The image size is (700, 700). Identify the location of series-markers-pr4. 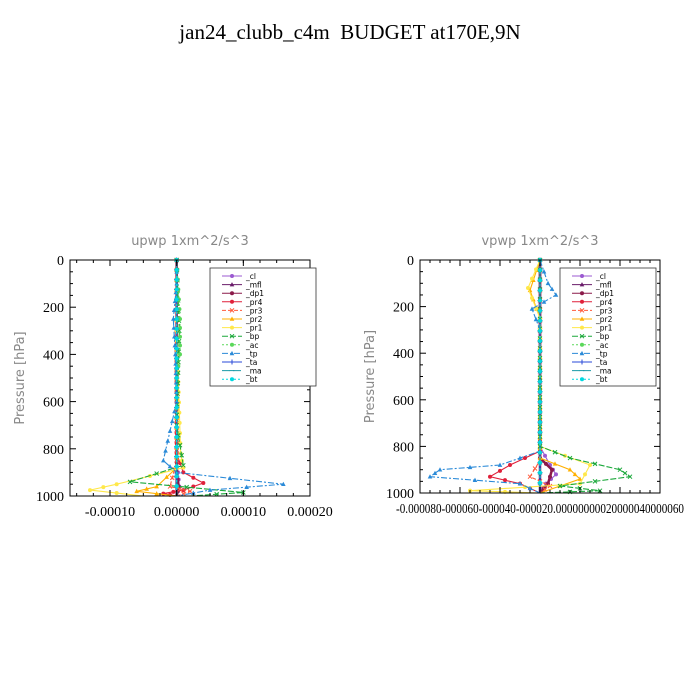
(515, 374).